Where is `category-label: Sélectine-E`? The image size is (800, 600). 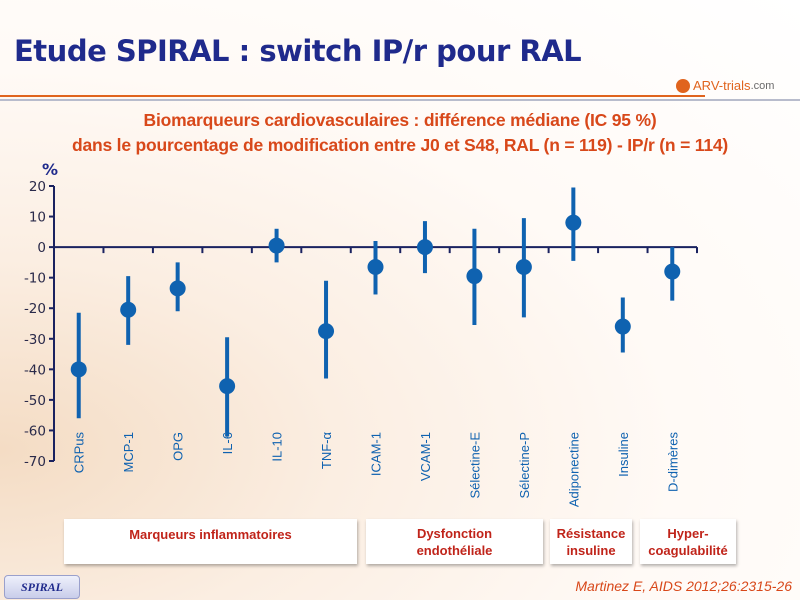
category-label: Sélectine-E is located at coordinates (474, 465).